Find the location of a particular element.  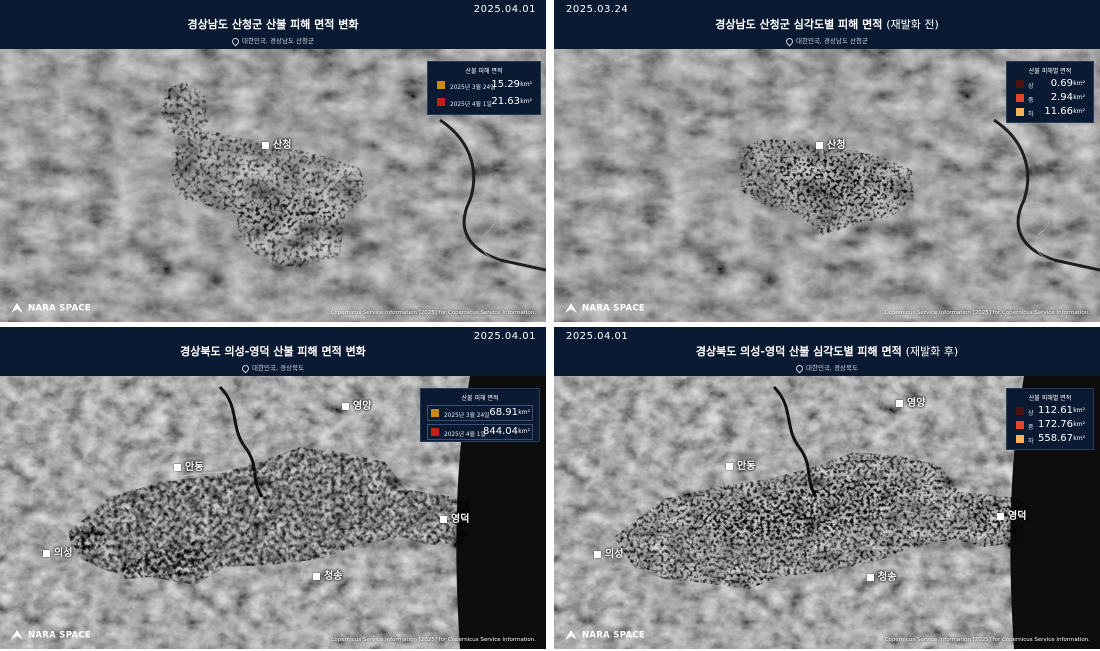

place-label: 영양 is located at coordinates (356, 404).